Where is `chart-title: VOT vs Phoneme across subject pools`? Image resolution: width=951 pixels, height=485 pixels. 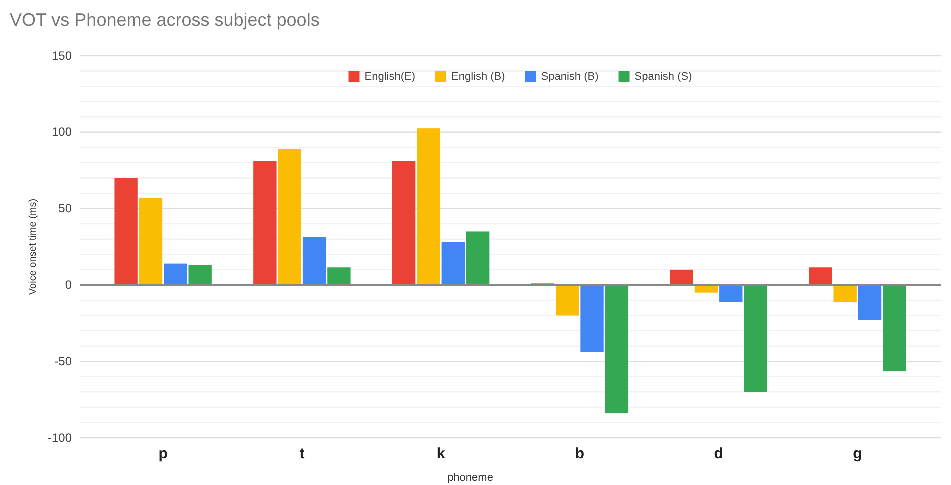 chart-title: VOT vs Phoneme across subject pools is located at coordinates (165, 20).